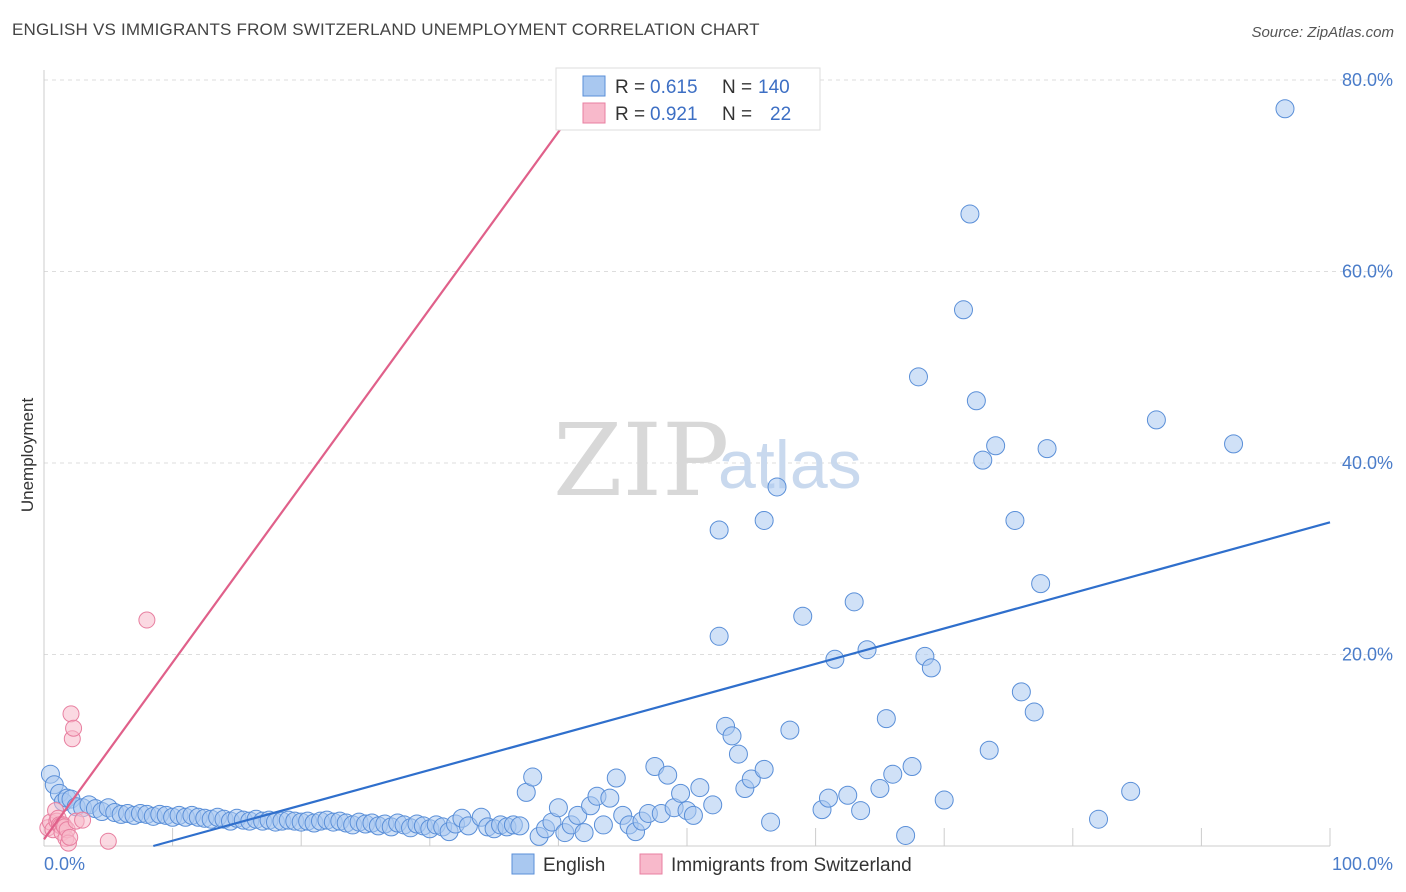  Describe the element at coordinates (1367, 655) in the screenshot. I see `y-tick-label: 20.0%` at that location.